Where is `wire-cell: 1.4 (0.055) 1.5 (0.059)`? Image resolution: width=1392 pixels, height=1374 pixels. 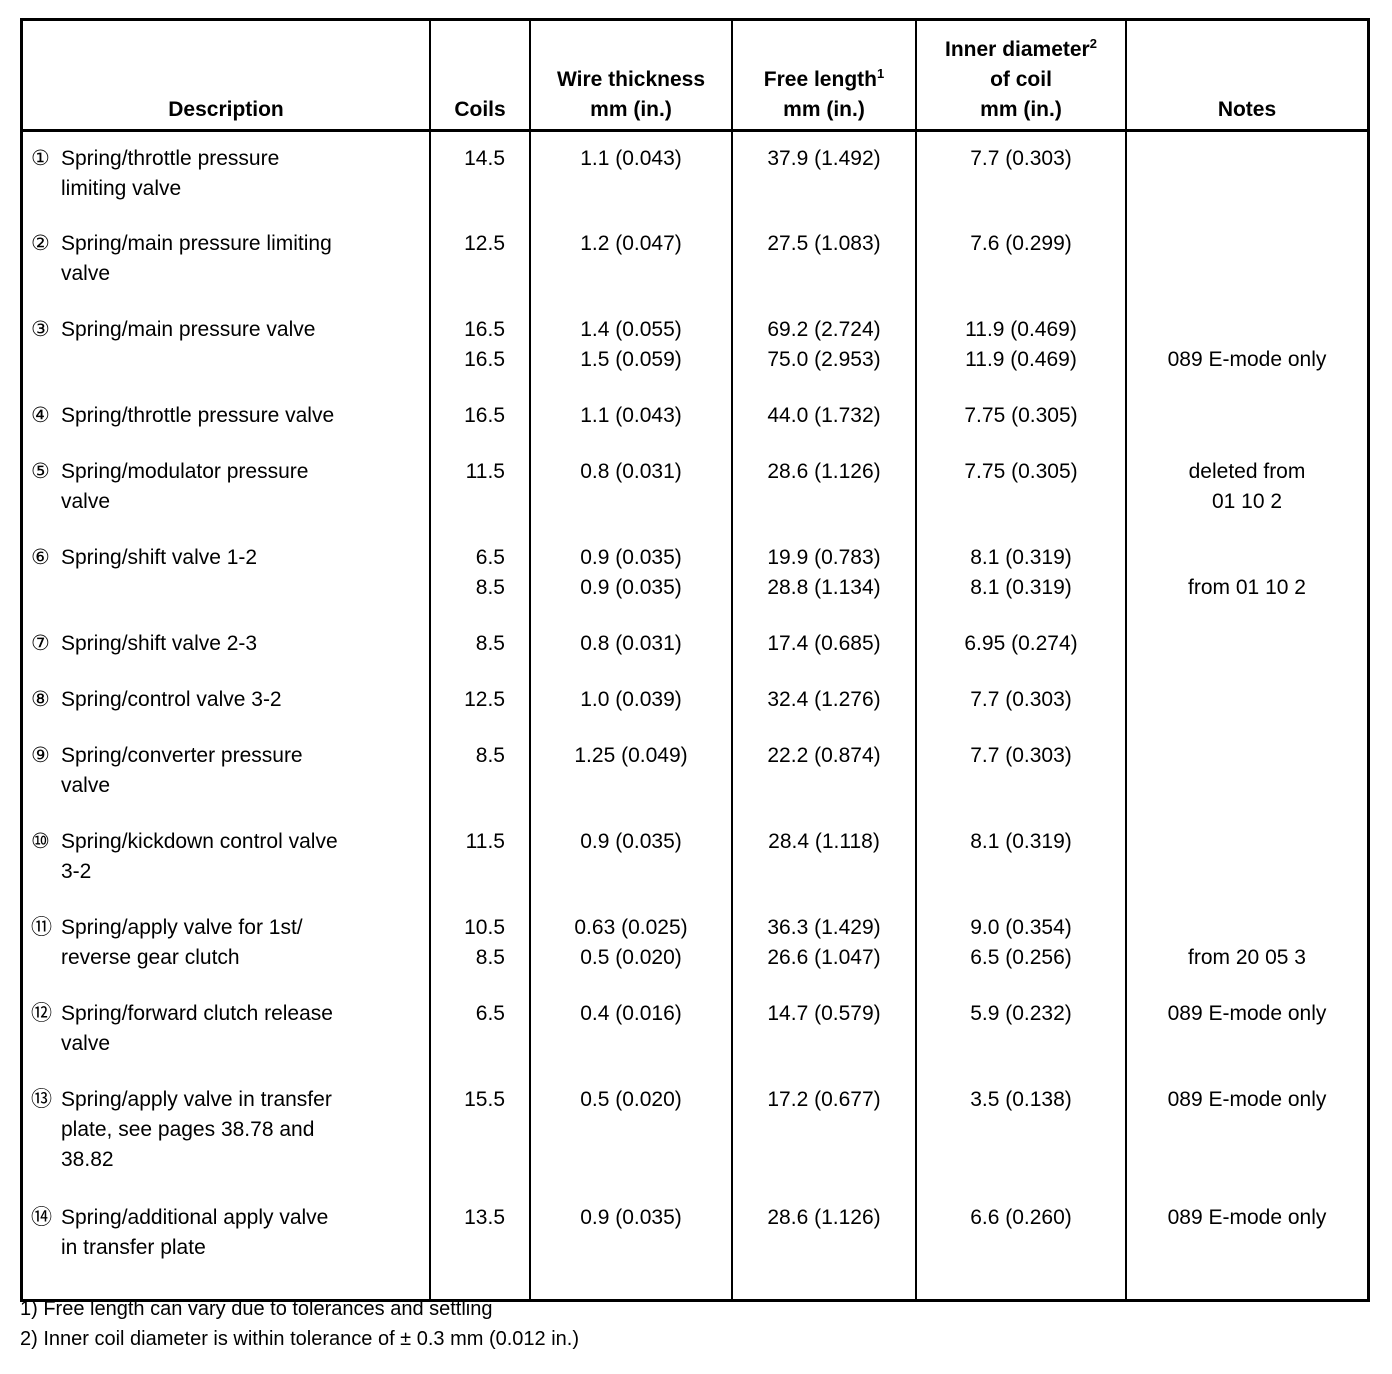 wire-cell: 1.4 (0.055) 1.5 (0.059) is located at coordinates (631, 353).